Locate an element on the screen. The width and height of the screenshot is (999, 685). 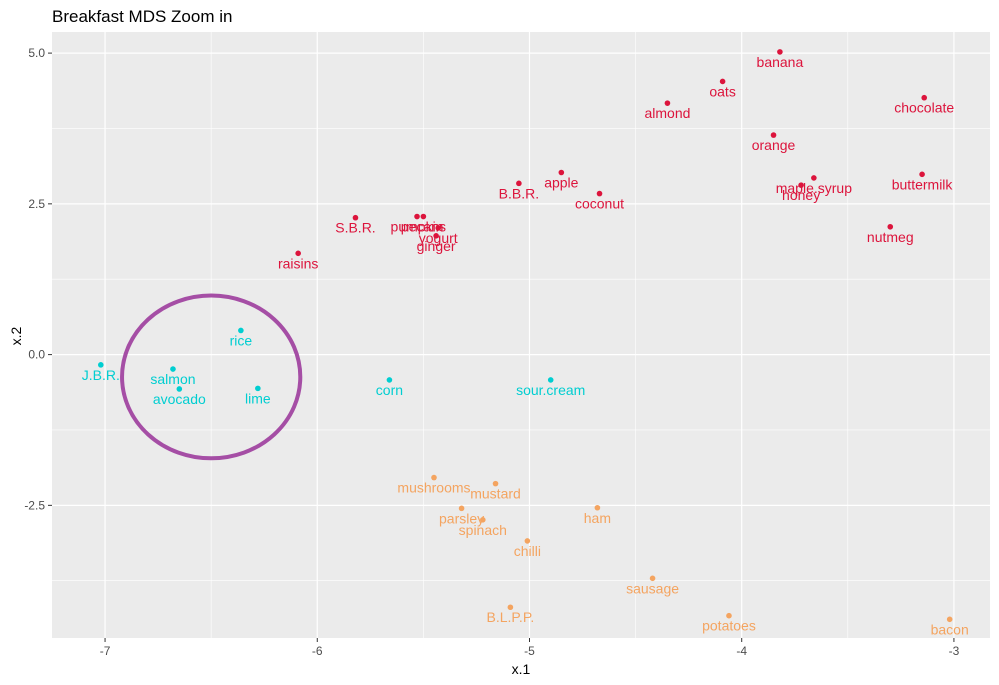
x-tick-label: -6 is located at coordinates (317, 651).